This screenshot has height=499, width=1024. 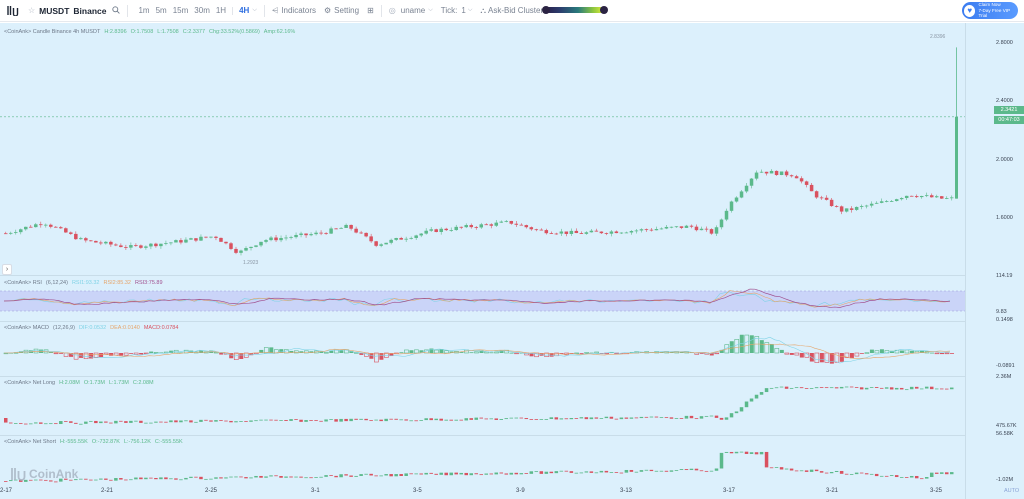 What do you see at coordinates (202, 10) in the screenshot?
I see `timeframe-30m: 30m` at bounding box center [202, 10].